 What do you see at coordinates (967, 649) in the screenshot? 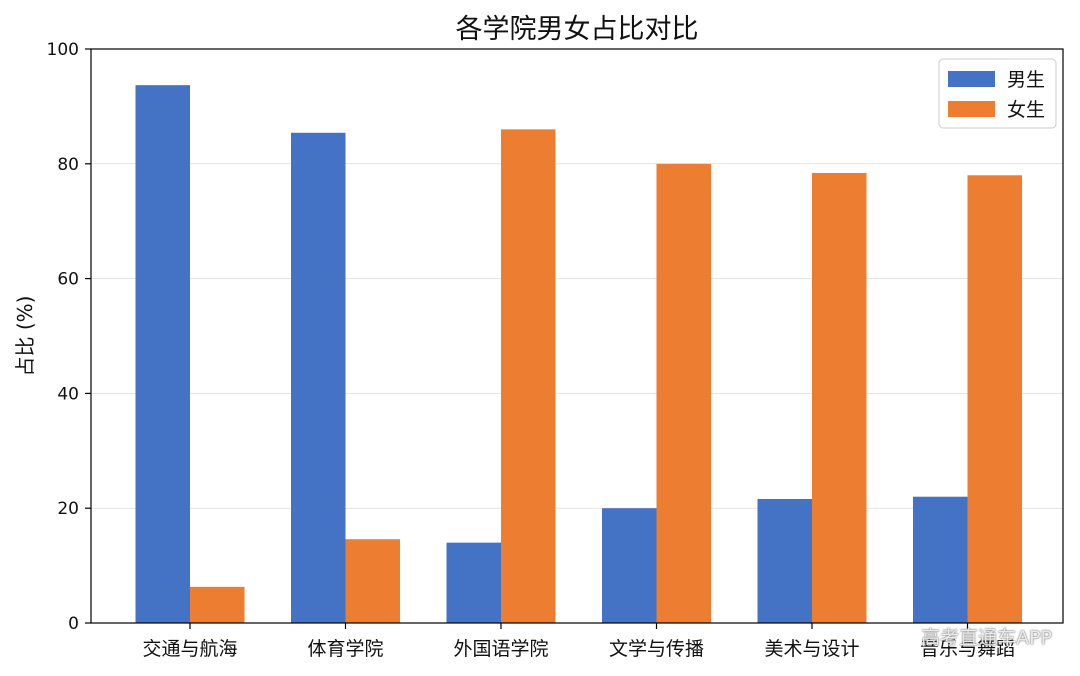
I see `x-tick-label: 音乐与舞蹈` at bounding box center [967, 649].